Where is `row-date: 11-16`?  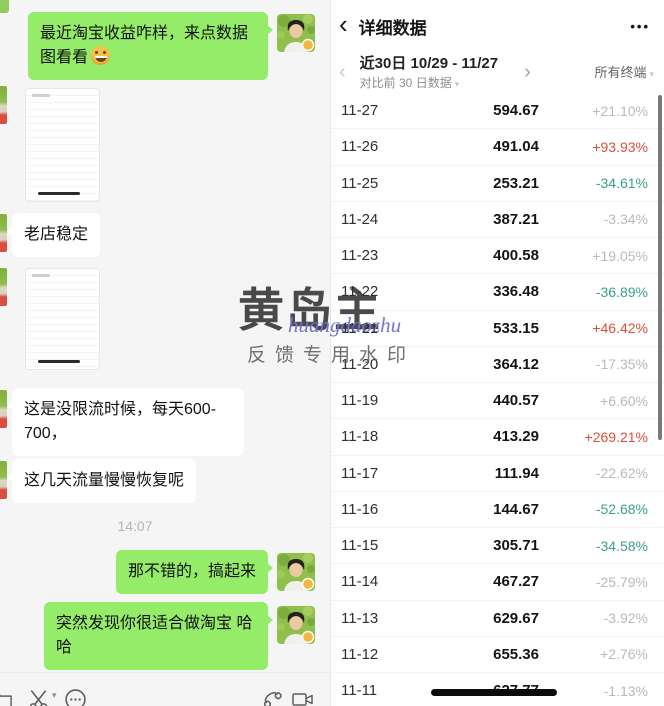
row-date: 11-16 is located at coordinates (360, 509).